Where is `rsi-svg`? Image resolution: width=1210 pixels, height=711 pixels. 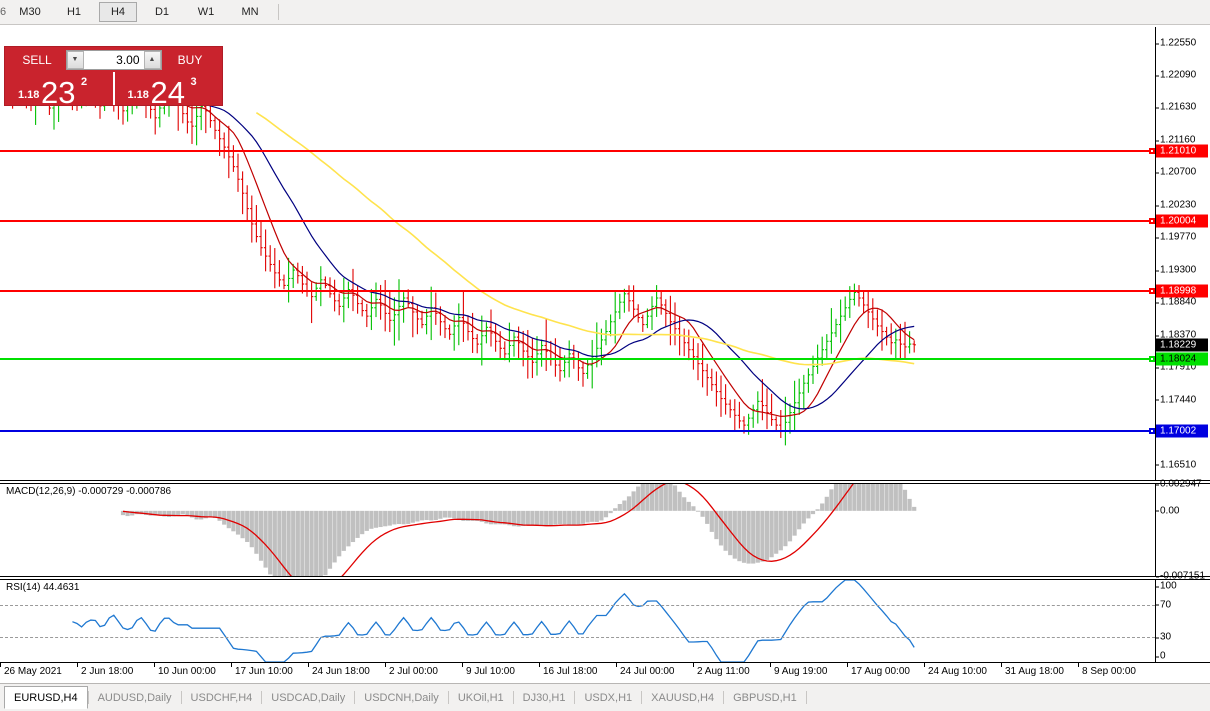 rsi-svg is located at coordinates (493, 621).